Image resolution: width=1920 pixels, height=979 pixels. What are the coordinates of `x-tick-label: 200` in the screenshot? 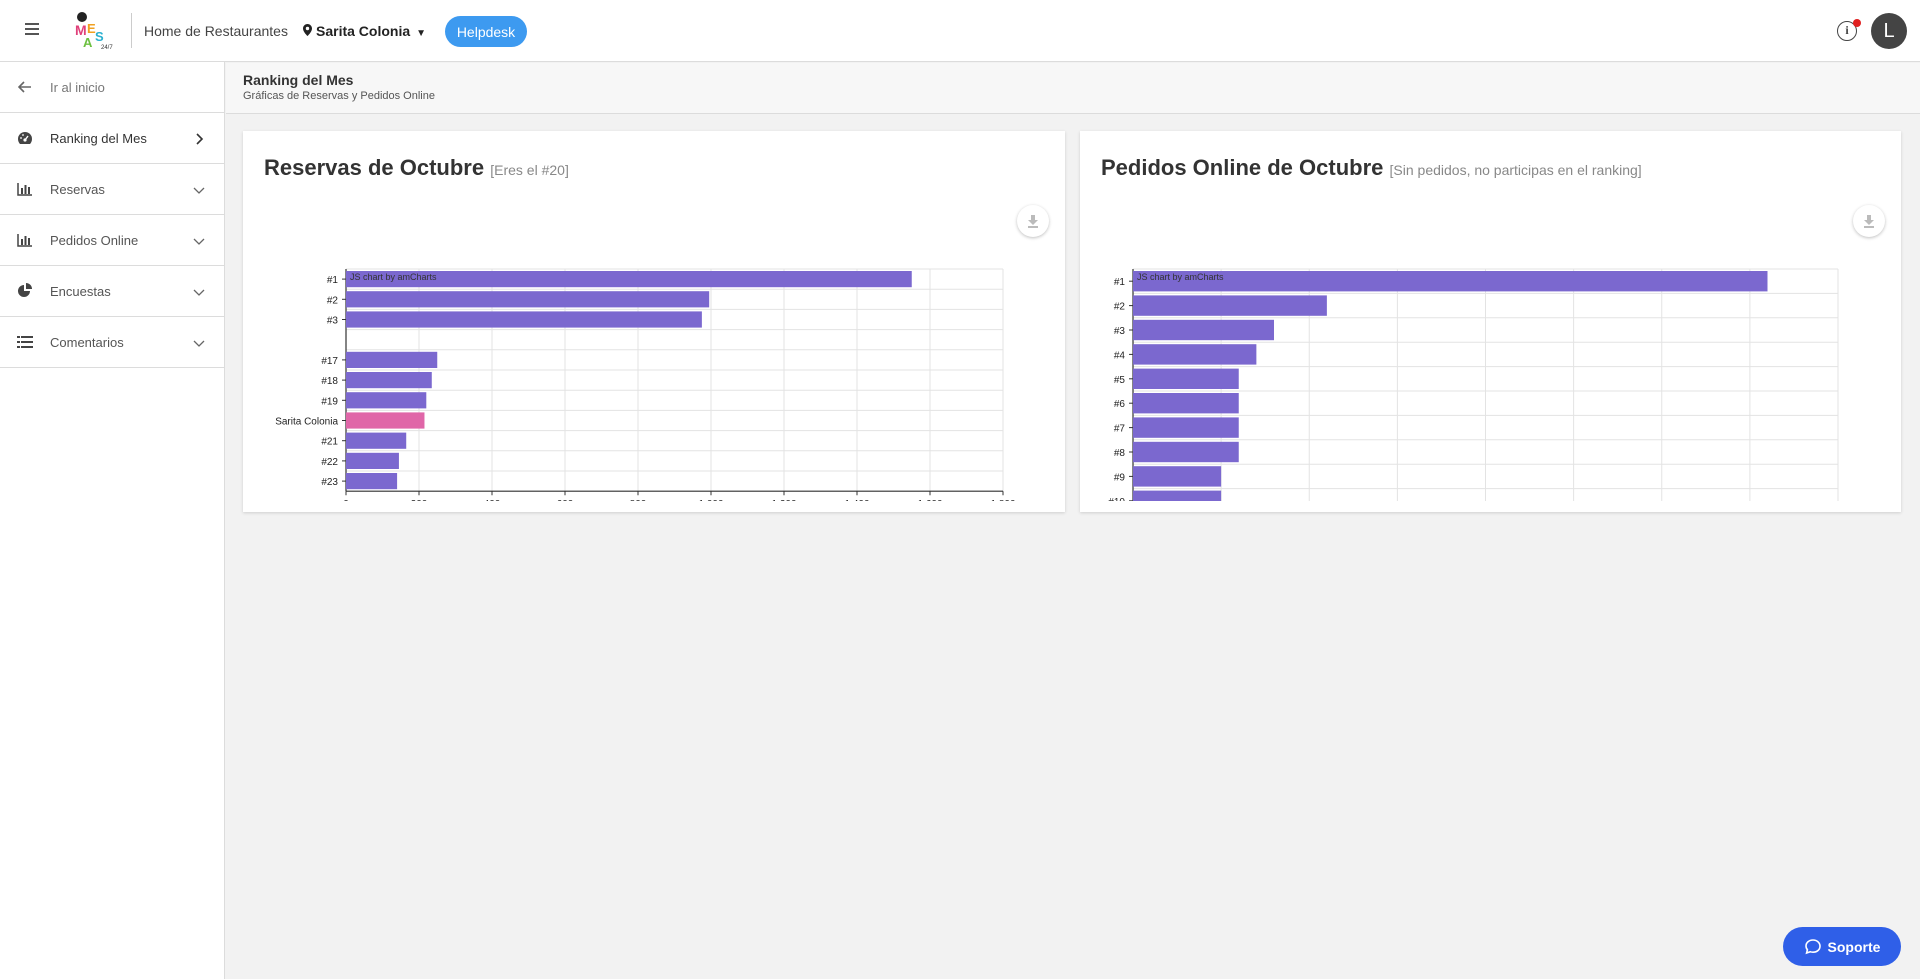 It's located at (419, 500).